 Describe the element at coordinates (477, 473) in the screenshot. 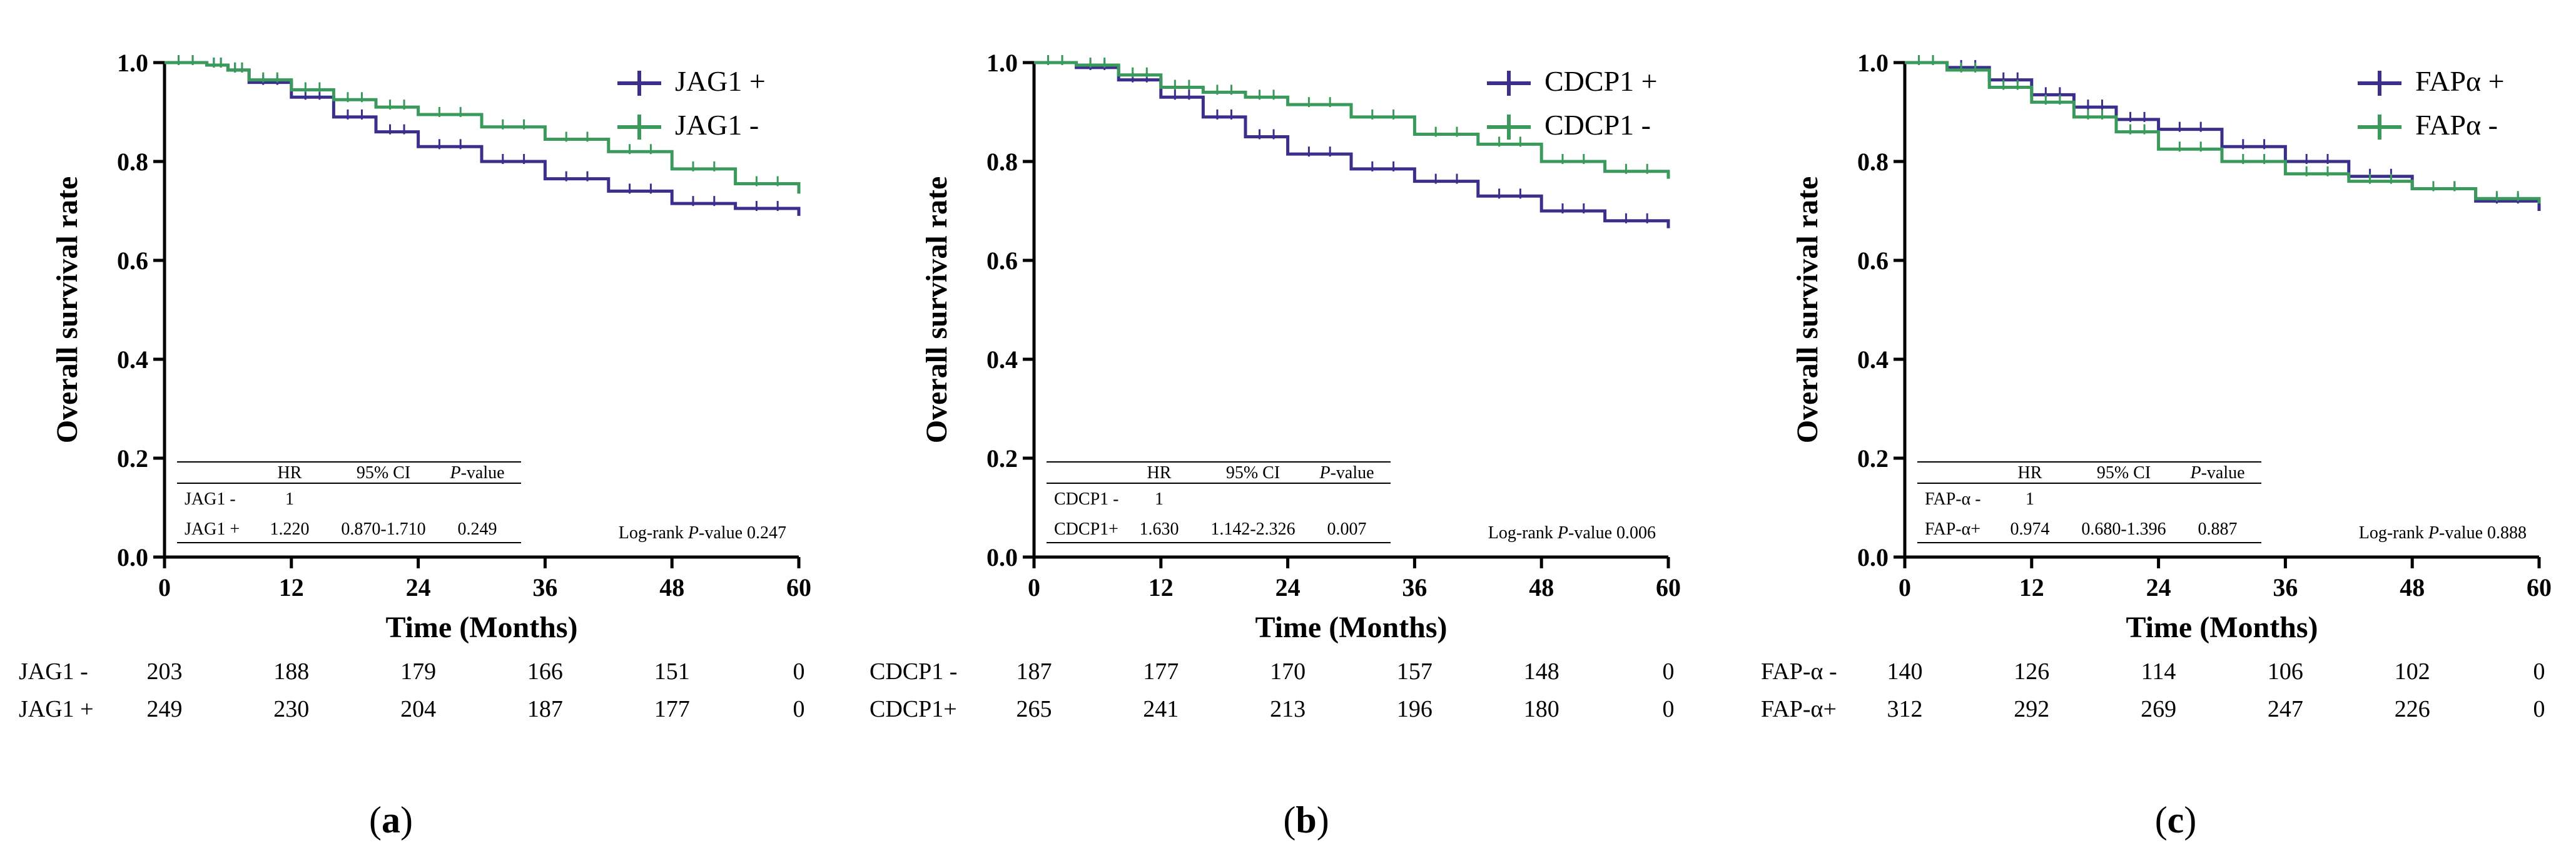

I see `table-header: P-value` at that location.